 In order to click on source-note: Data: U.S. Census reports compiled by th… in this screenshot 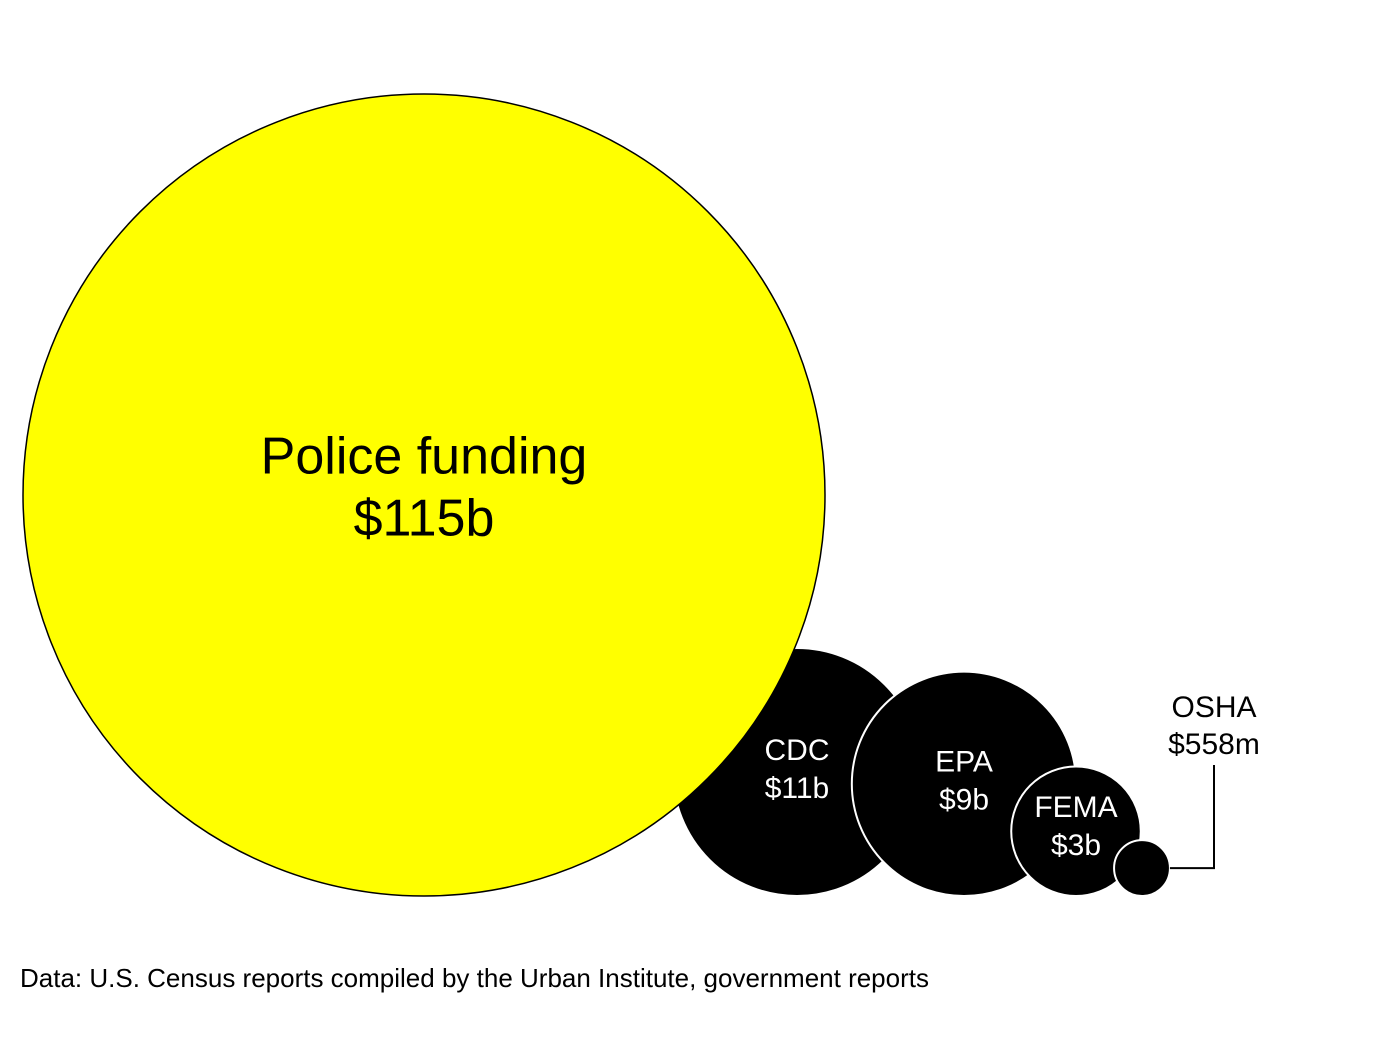, I will do `click(474, 978)`.